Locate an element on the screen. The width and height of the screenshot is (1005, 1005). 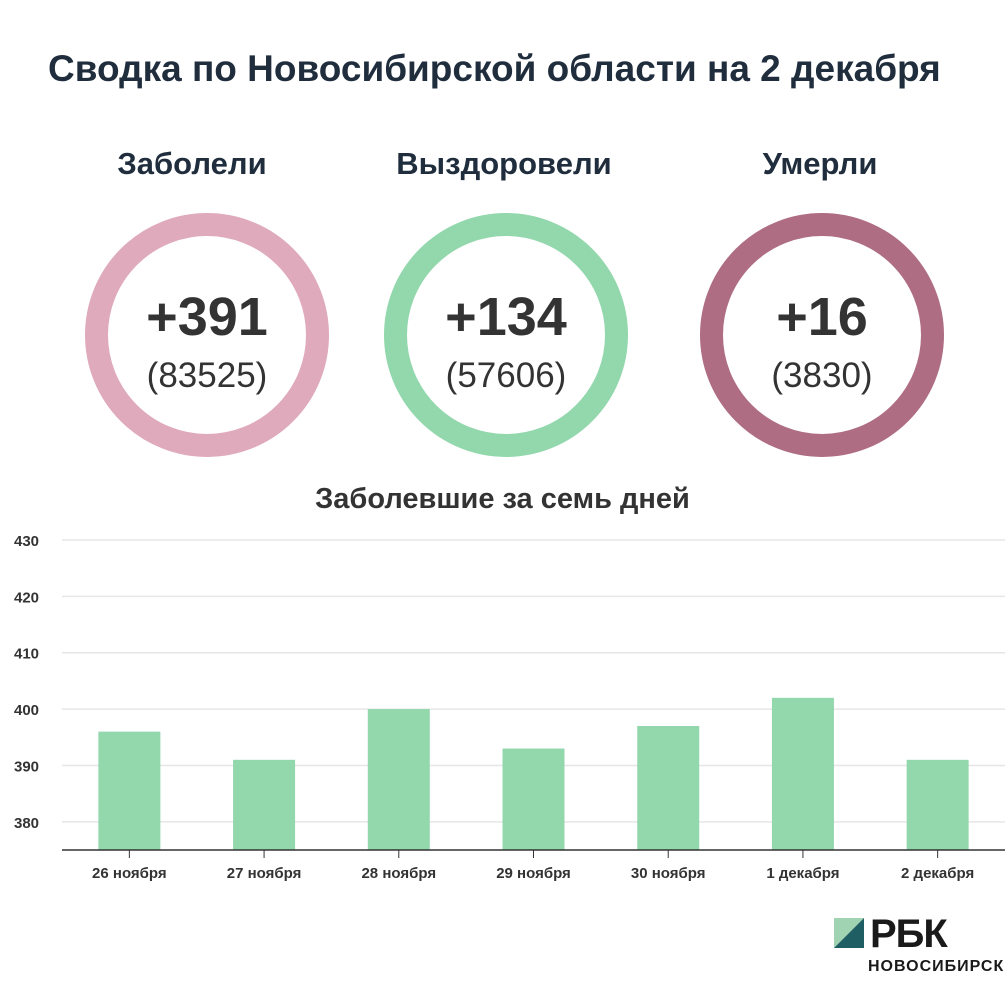
ring-deaths: +16 (3830) is located at coordinates (822, 335).